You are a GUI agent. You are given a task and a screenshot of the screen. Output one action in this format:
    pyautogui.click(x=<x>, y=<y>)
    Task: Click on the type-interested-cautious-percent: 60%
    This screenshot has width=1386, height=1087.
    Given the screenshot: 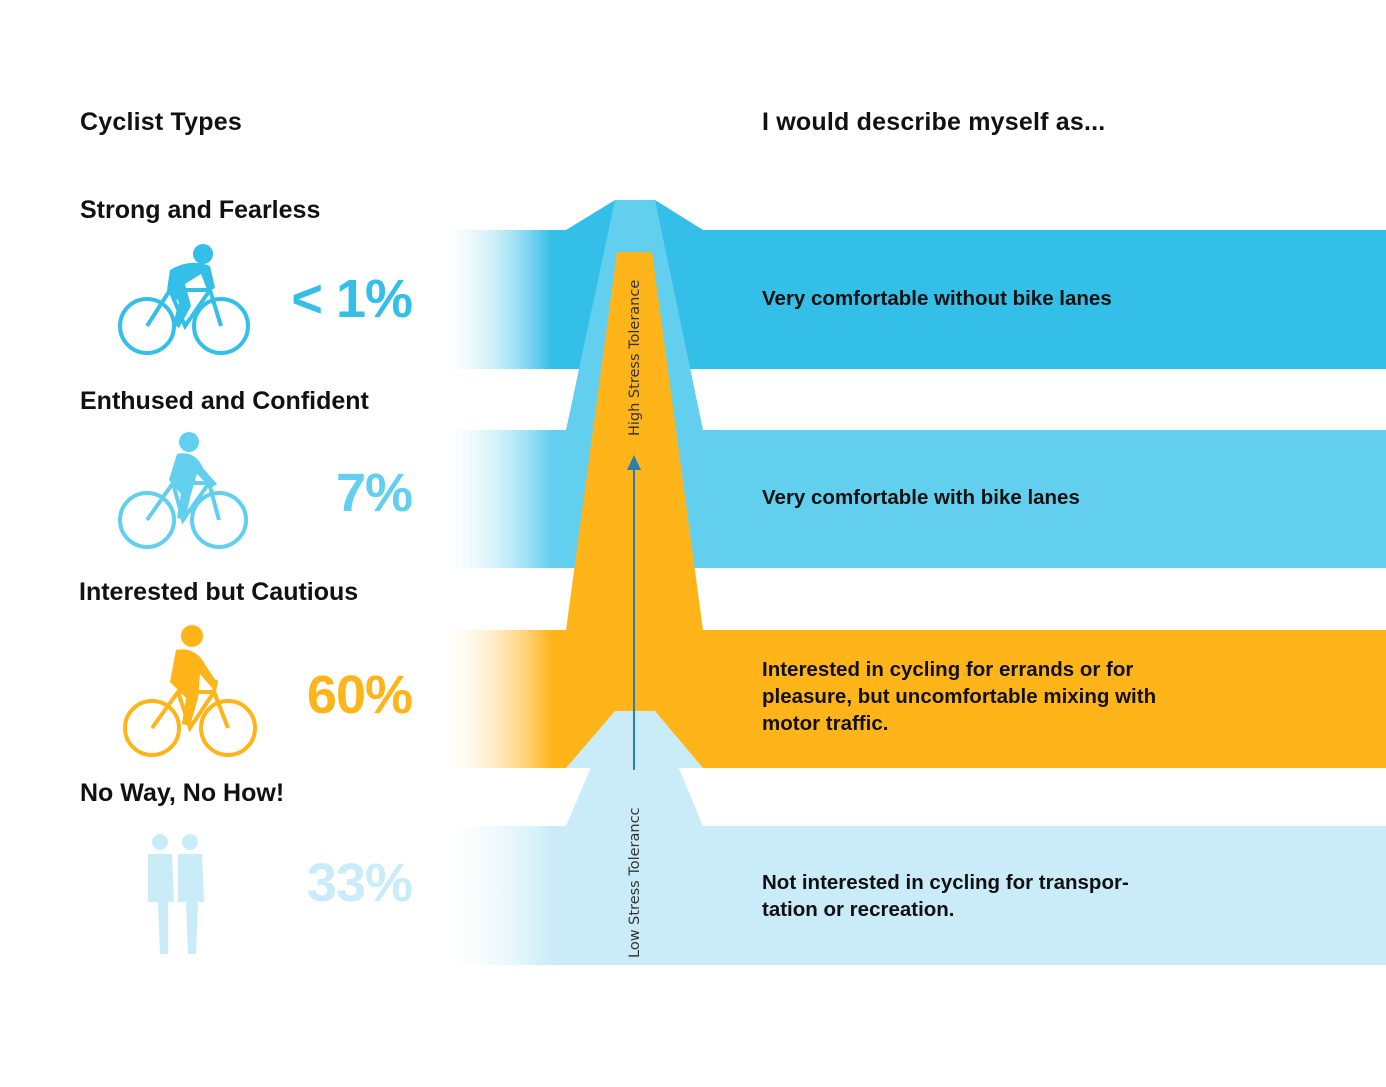 What is the action you would take?
    pyautogui.click(x=359, y=695)
    